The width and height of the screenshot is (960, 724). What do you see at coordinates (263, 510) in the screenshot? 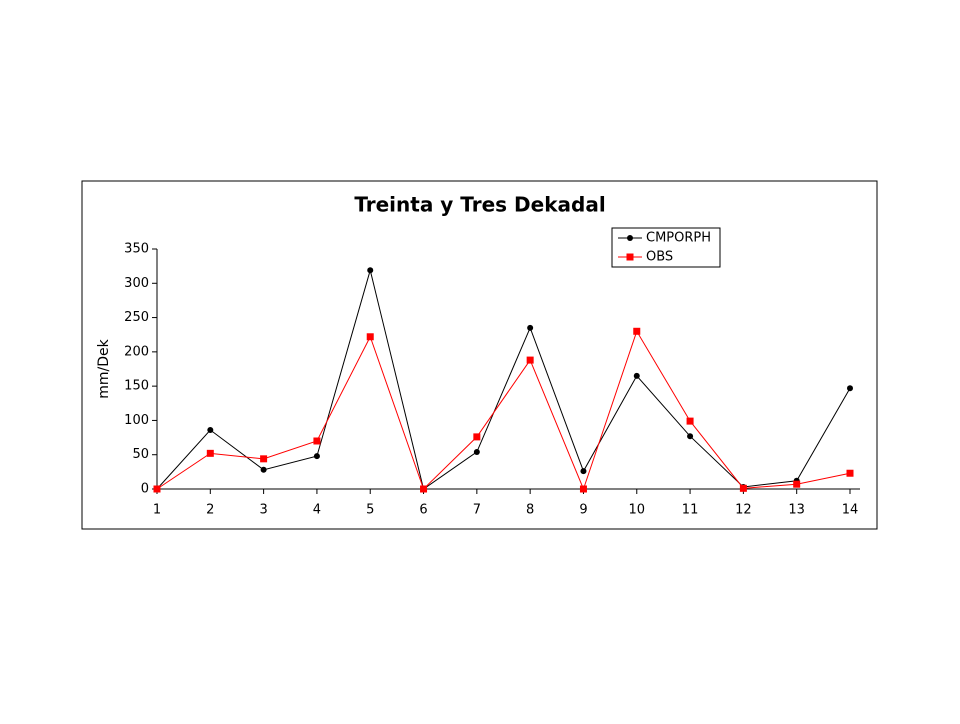
I see `x-tick-label: 3` at bounding box center [263, 510].